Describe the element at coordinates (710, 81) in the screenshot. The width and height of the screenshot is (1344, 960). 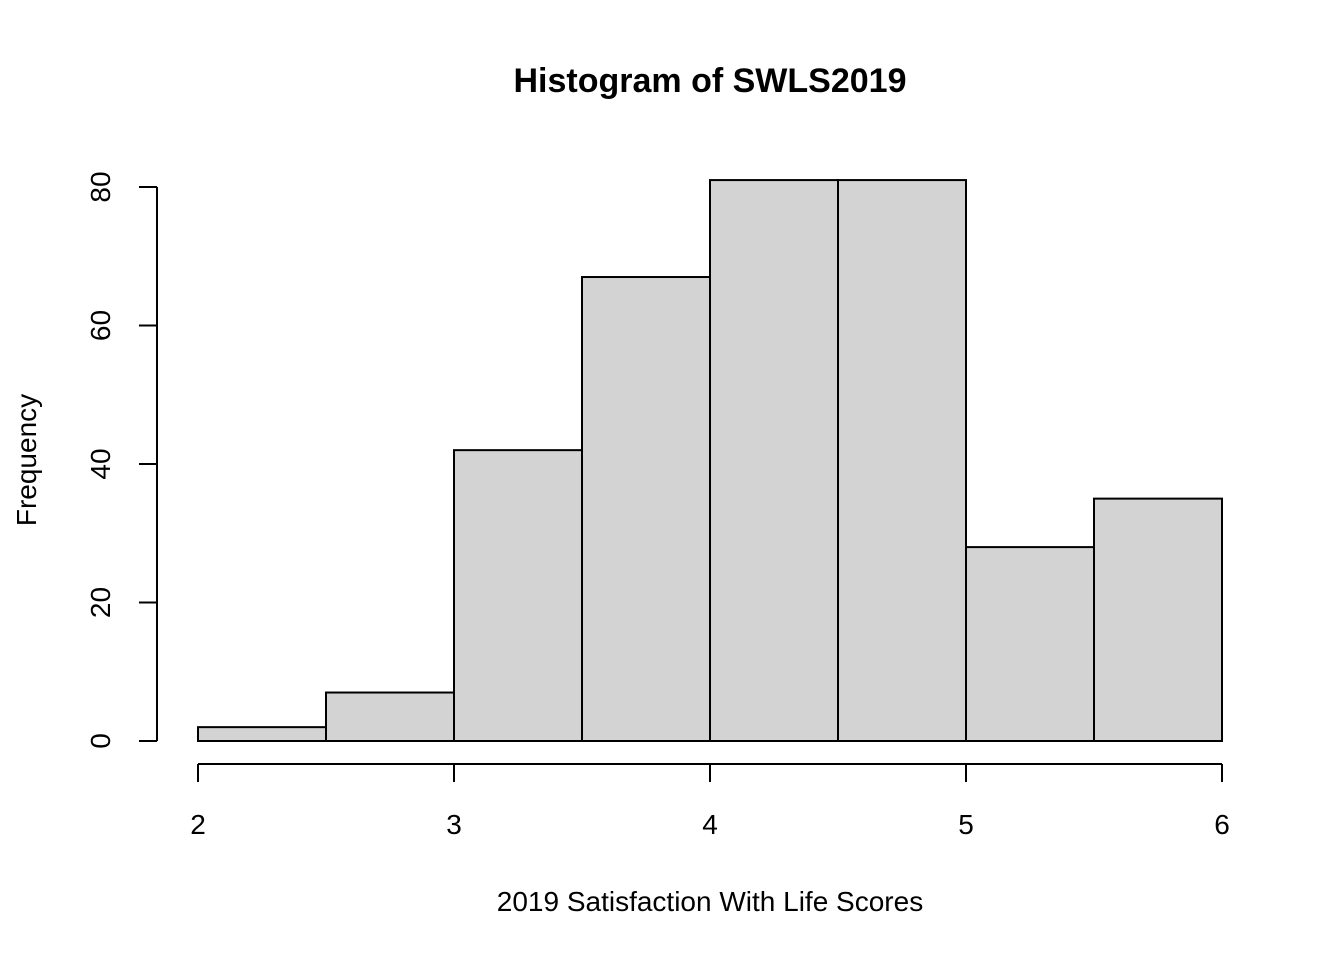
I see `chart-title: Histogram of SWLS2019` at that location.